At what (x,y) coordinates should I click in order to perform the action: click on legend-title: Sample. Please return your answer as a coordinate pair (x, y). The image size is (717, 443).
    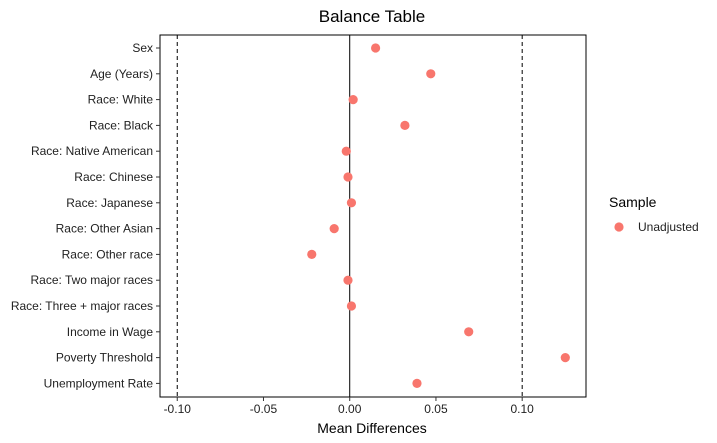
    Looking at the image, I should click on (633, 202).